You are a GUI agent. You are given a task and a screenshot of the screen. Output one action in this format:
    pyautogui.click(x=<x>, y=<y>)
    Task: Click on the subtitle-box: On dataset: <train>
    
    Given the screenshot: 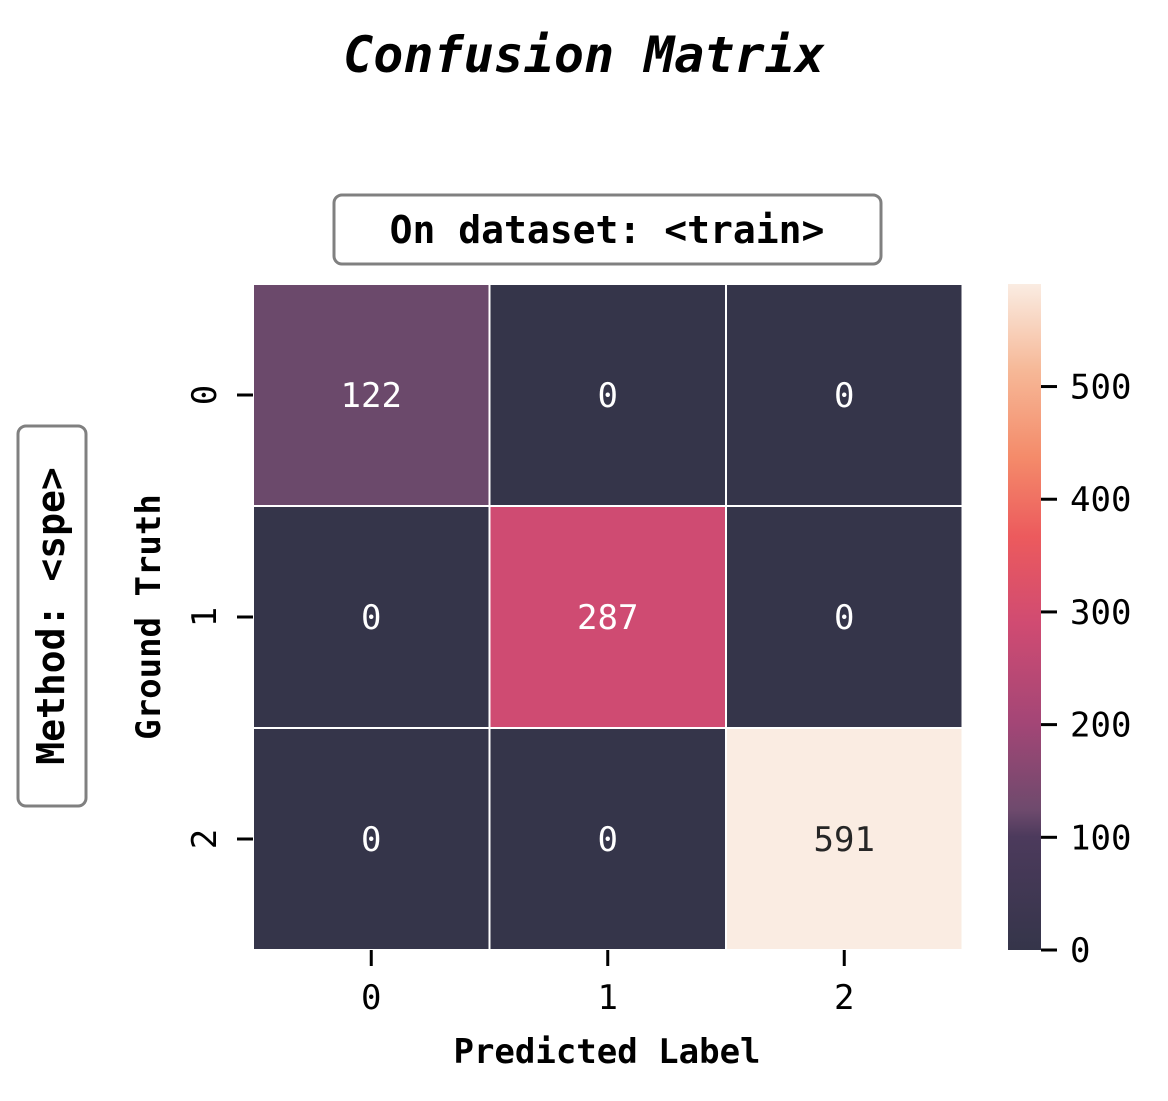 What is the action you would take?
    pyautogui.click(x=607, y=229)
    